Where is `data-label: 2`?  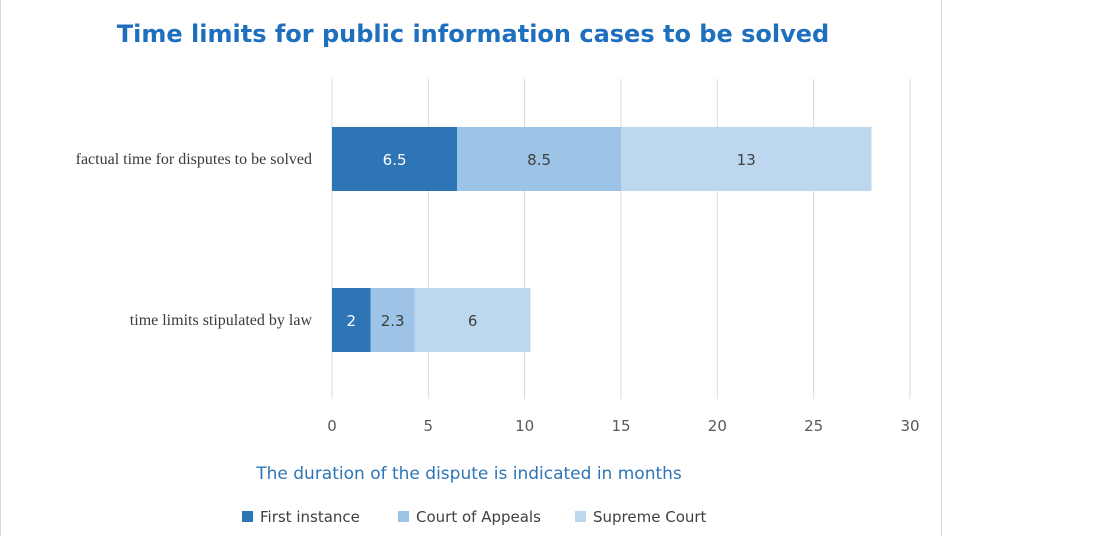
data-label: 2 is located at coordinates (351, 321).